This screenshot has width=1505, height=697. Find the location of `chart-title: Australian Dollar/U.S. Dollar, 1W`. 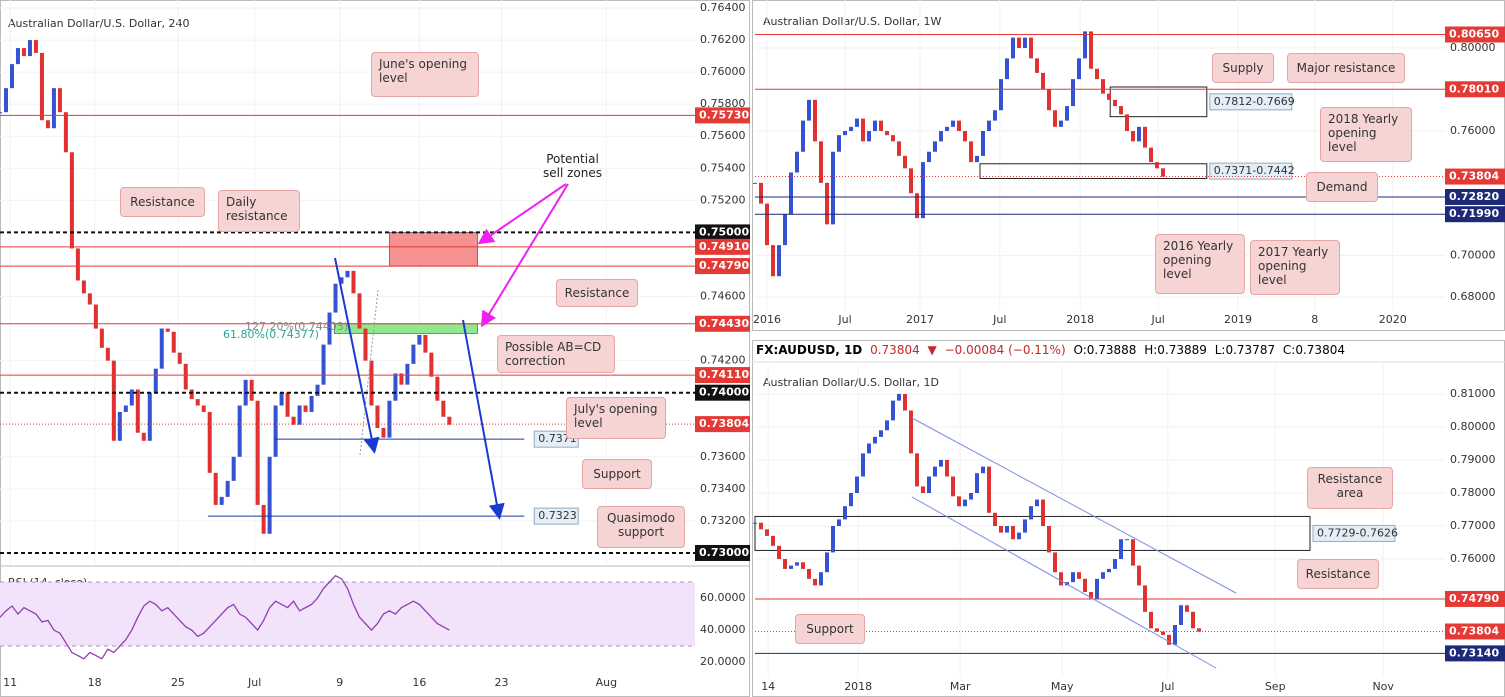

chart-title: Australian Dollar/U.S. Dollar, 1W is located at coordinates (852, 21).